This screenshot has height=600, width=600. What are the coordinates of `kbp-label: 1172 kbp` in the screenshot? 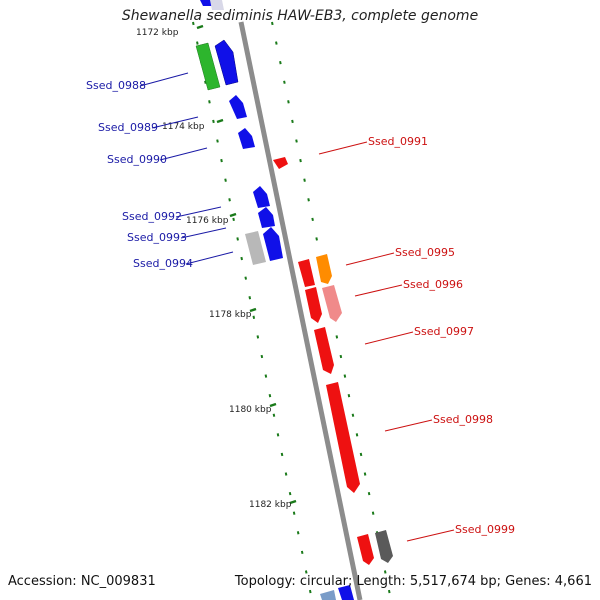 It's located at (157, 33).